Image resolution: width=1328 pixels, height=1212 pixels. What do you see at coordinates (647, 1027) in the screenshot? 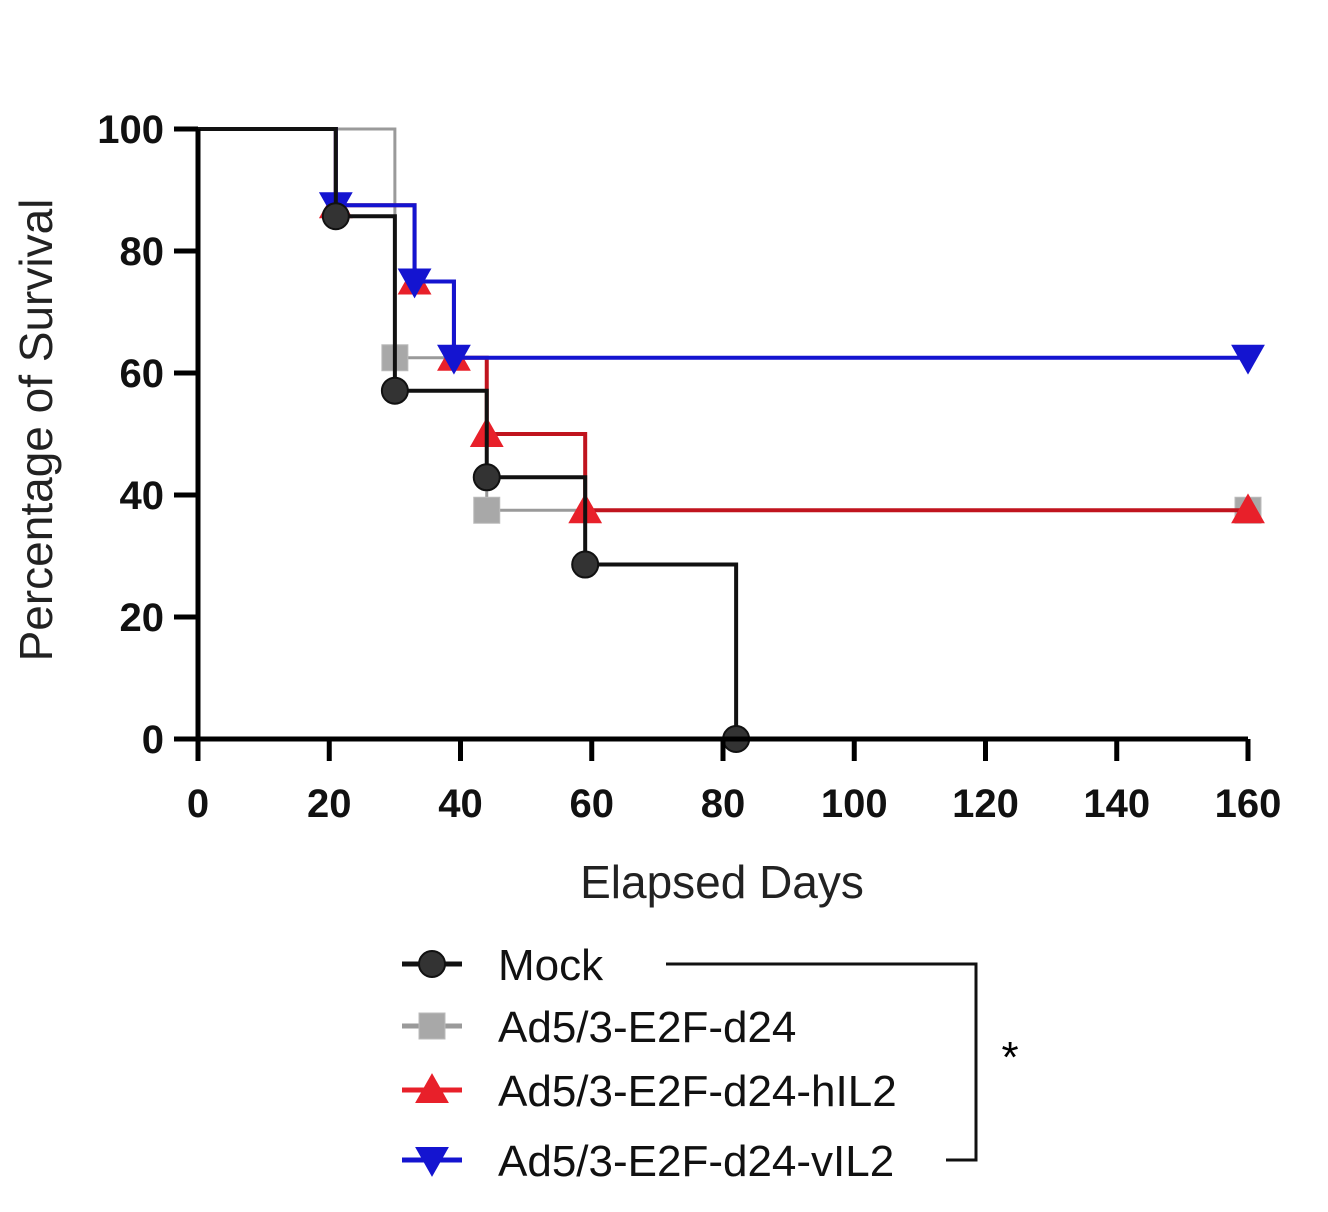
I see `legend-label: Ad5/3-E2F-d24` at bounding box center [647, 1027].